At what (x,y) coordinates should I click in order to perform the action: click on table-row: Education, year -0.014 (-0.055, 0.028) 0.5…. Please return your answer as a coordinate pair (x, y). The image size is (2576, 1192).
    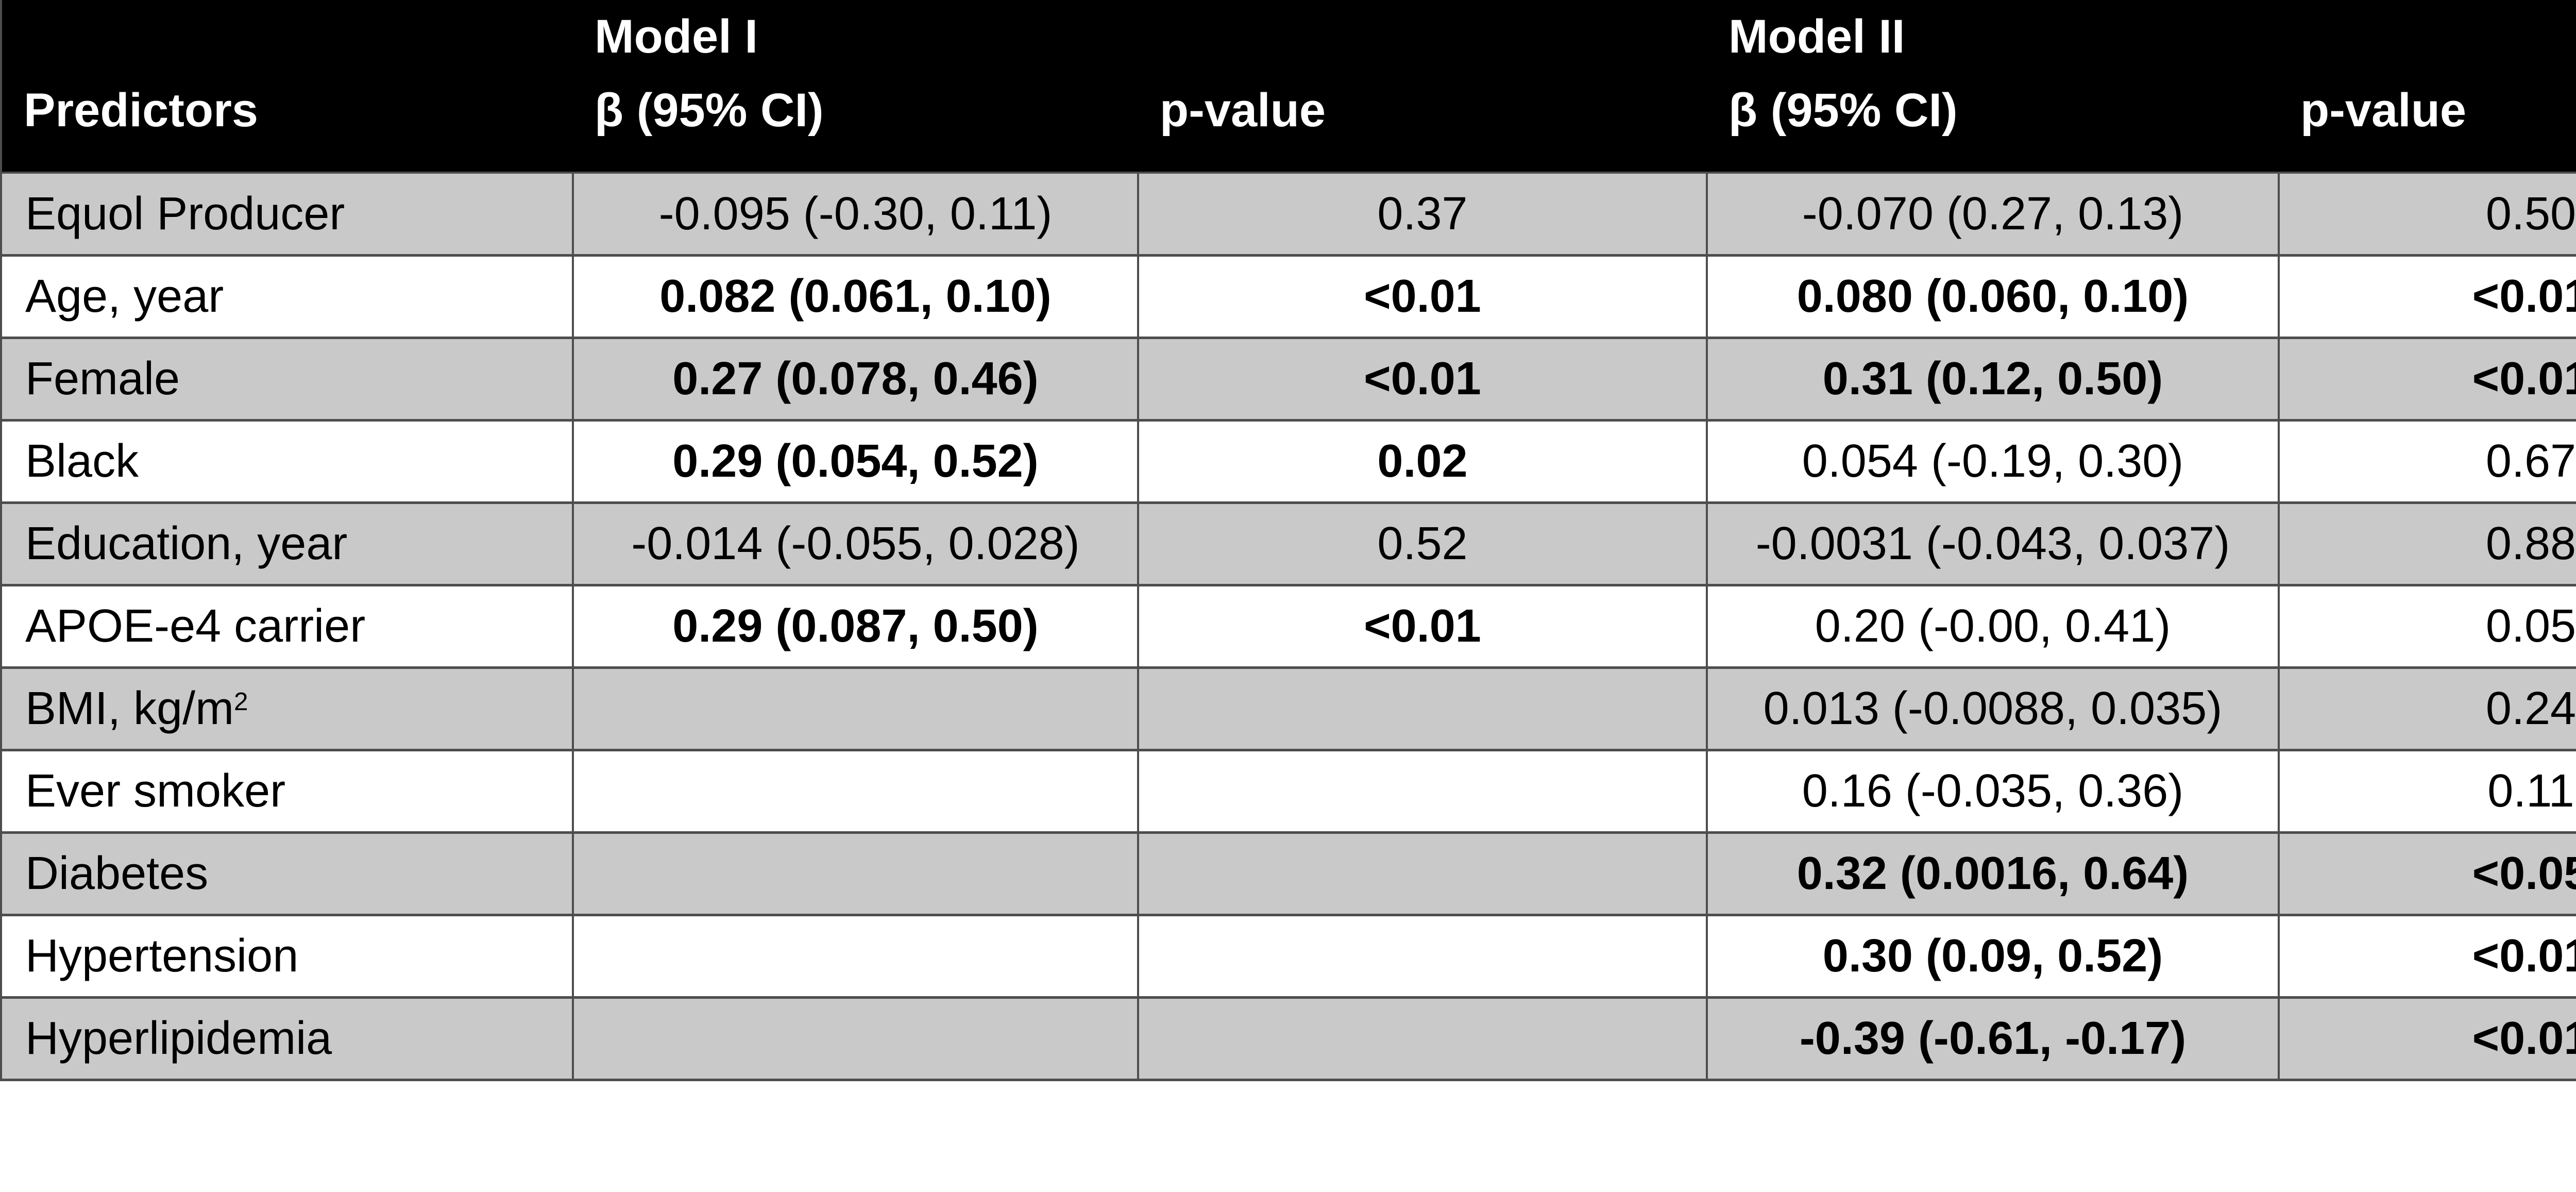
    Looking at the image, I should click on (1288, 543).